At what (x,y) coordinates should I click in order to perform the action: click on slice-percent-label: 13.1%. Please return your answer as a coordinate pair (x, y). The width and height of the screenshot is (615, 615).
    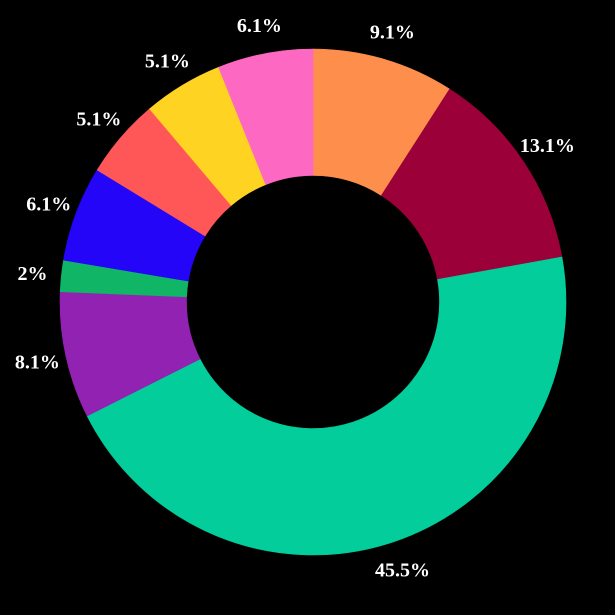
    Looking at the image, I should click on (547, 146).